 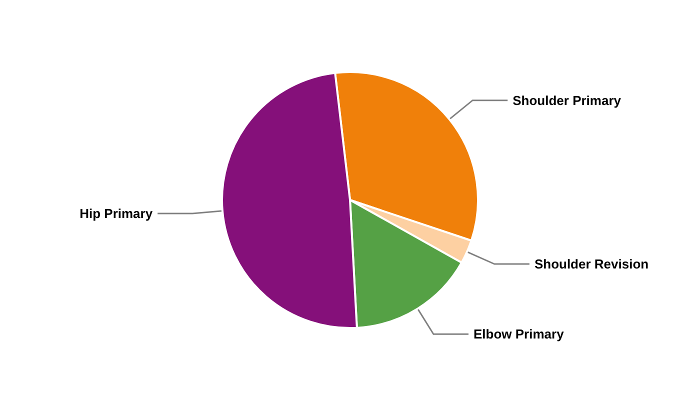 I want to click on slice-label: Shoulder Revision, so click(x=591, y=264).